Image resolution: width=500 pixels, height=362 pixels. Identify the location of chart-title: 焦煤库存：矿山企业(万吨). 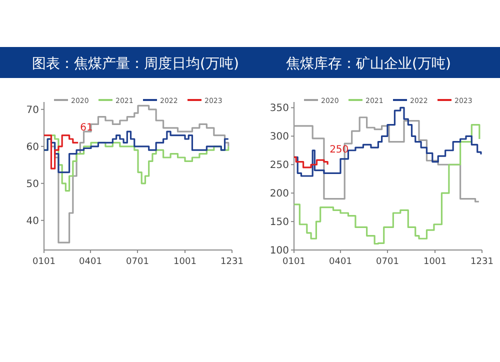
(368, 64).